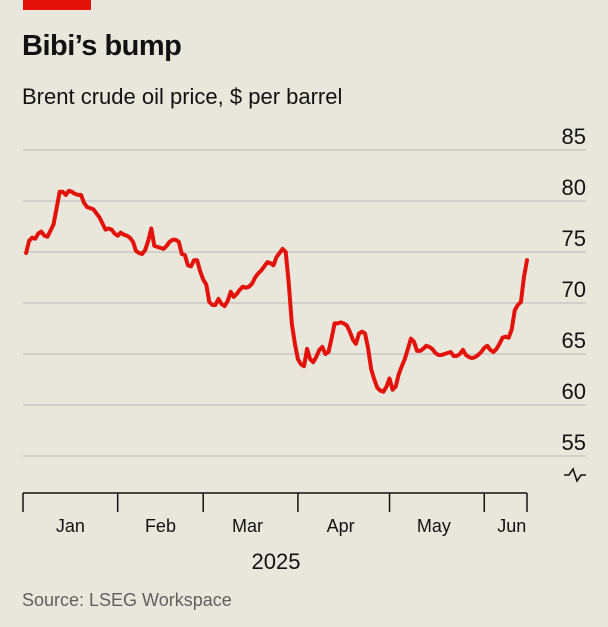  What do you see at coordinates (434, 526) in the screenshot?
I see `x-tick-label: May` at bounding box center [434, 526].